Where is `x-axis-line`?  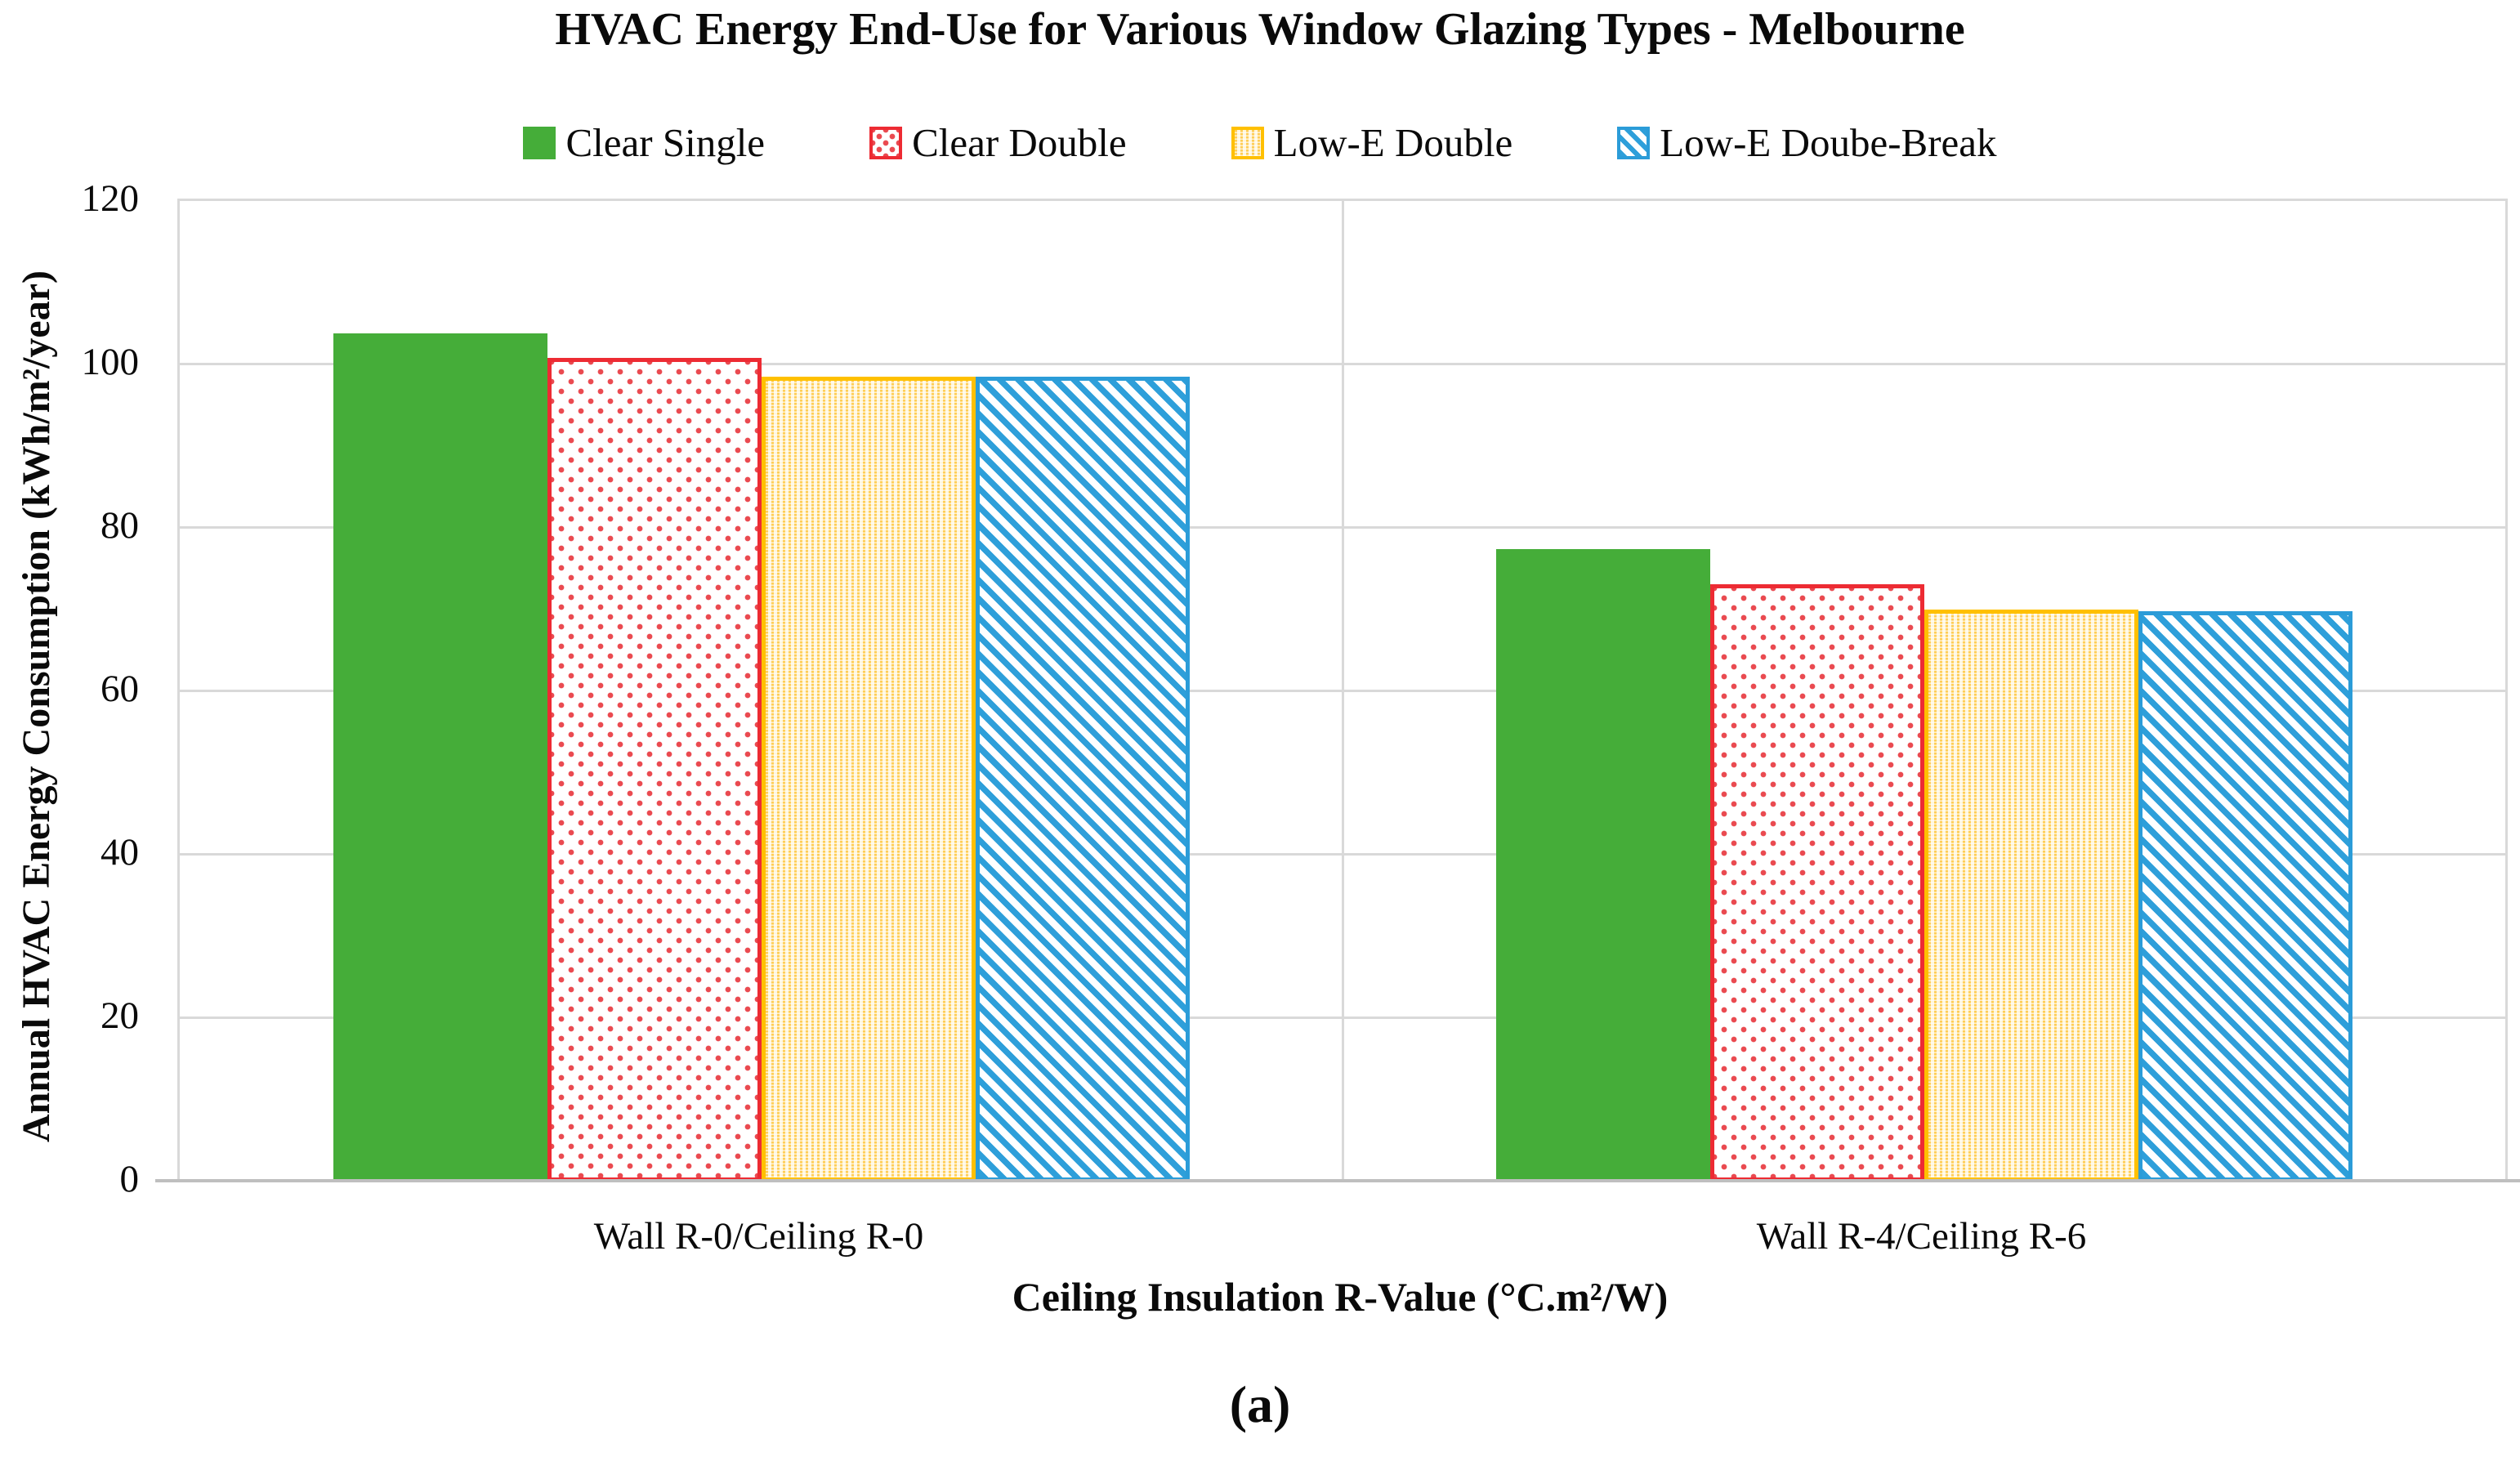
x-axis-line is located at coordinates (1338, 1181).